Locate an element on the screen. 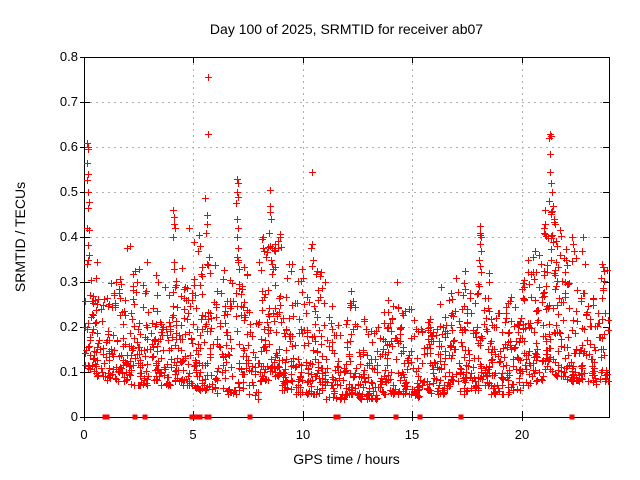  y-tick-label: 0.6 is located at coordinates (68, 146).